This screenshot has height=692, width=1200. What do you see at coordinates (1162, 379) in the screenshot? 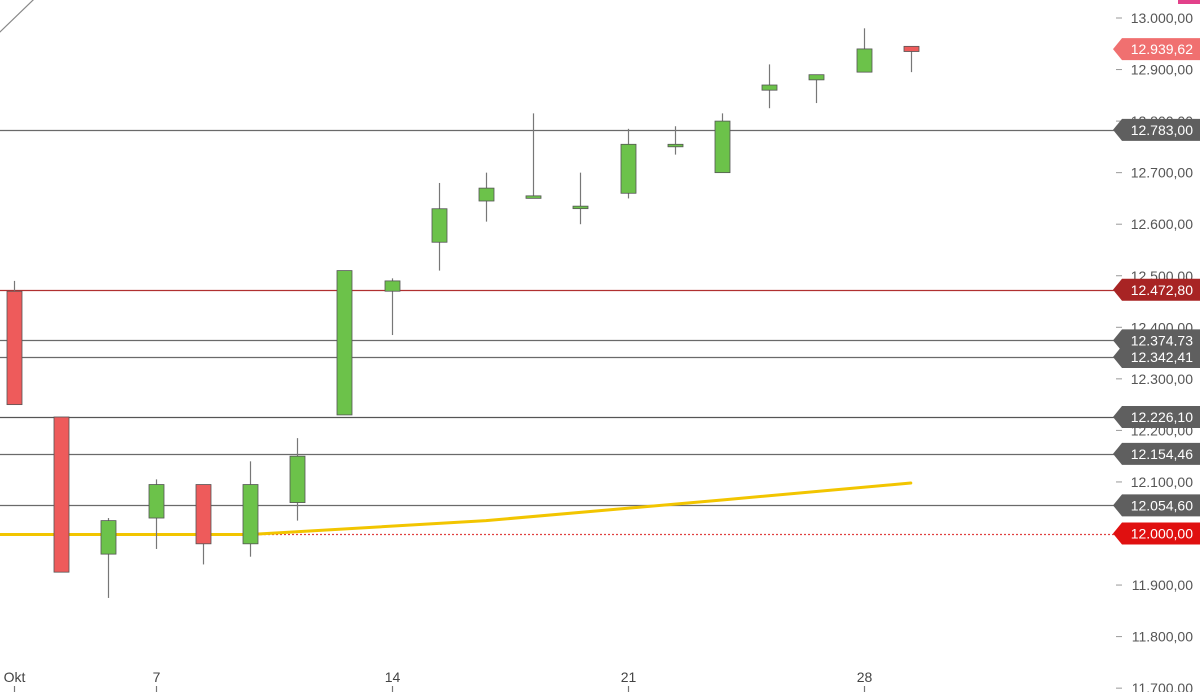
I see `y-tick-label: 12.300,00` at bounding box center [1162, 379].